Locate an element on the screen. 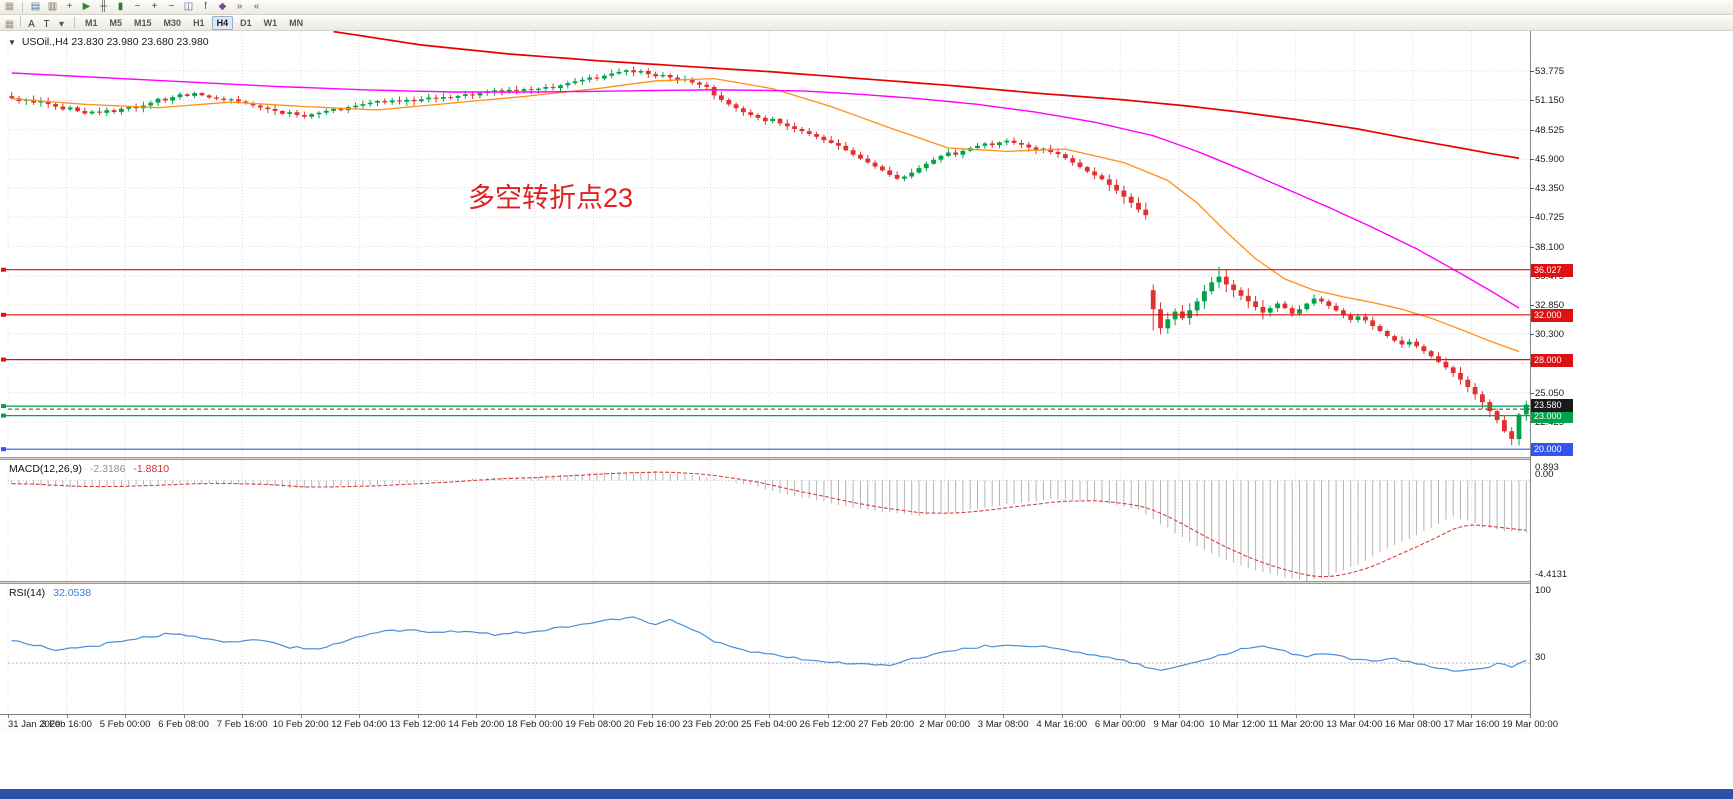  time-label: 19 Mar 00:00 is located at coordinates (1530, 724).